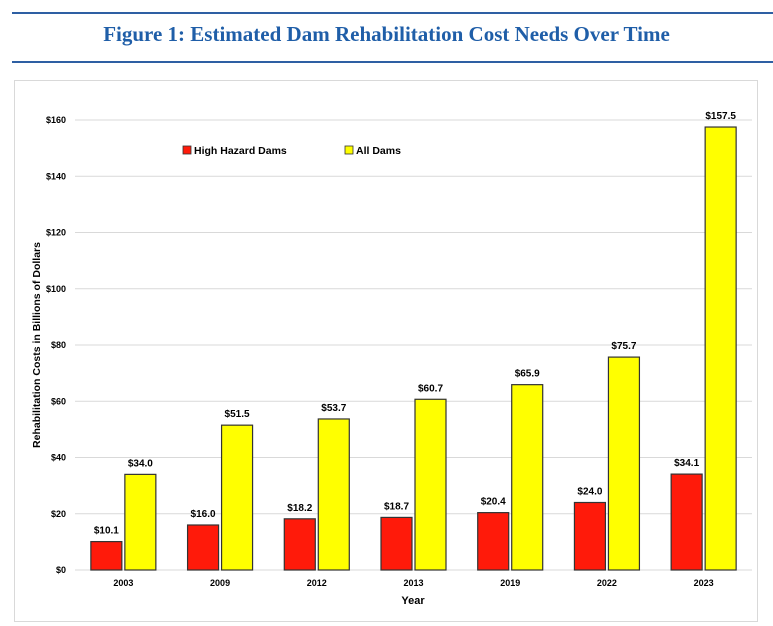 This screenshot has height=626, width=773. What do you see at coordinates (493, 502) in the screenshot?
I see `data-label: $20.4` at bounding box center [493, 502].